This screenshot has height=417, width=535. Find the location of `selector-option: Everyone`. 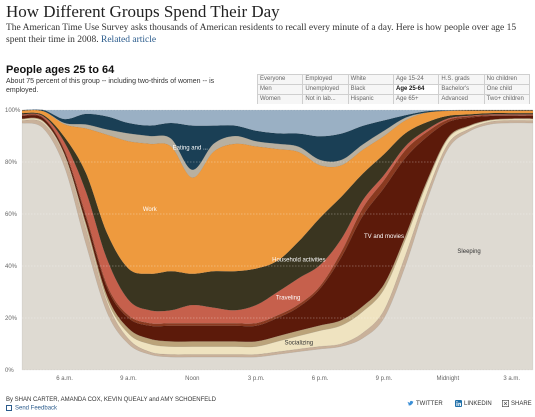

selector-option: Everyone is located at coordinates (281, 80).